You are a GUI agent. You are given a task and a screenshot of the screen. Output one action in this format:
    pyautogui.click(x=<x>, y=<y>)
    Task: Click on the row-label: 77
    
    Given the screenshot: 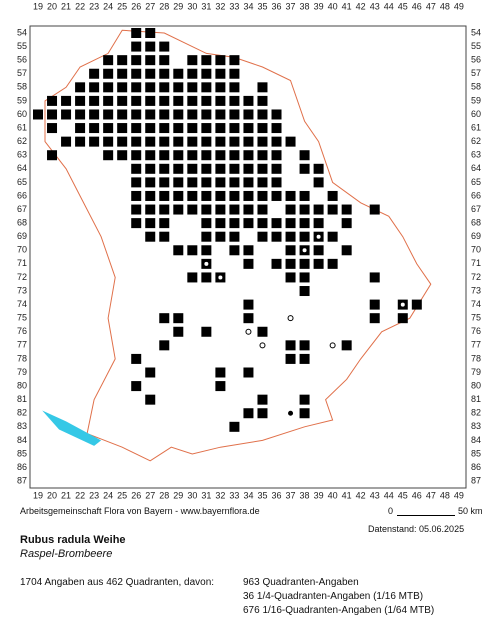 What is the action you would take?
    pyautogui.click(x=22, y=345)
    